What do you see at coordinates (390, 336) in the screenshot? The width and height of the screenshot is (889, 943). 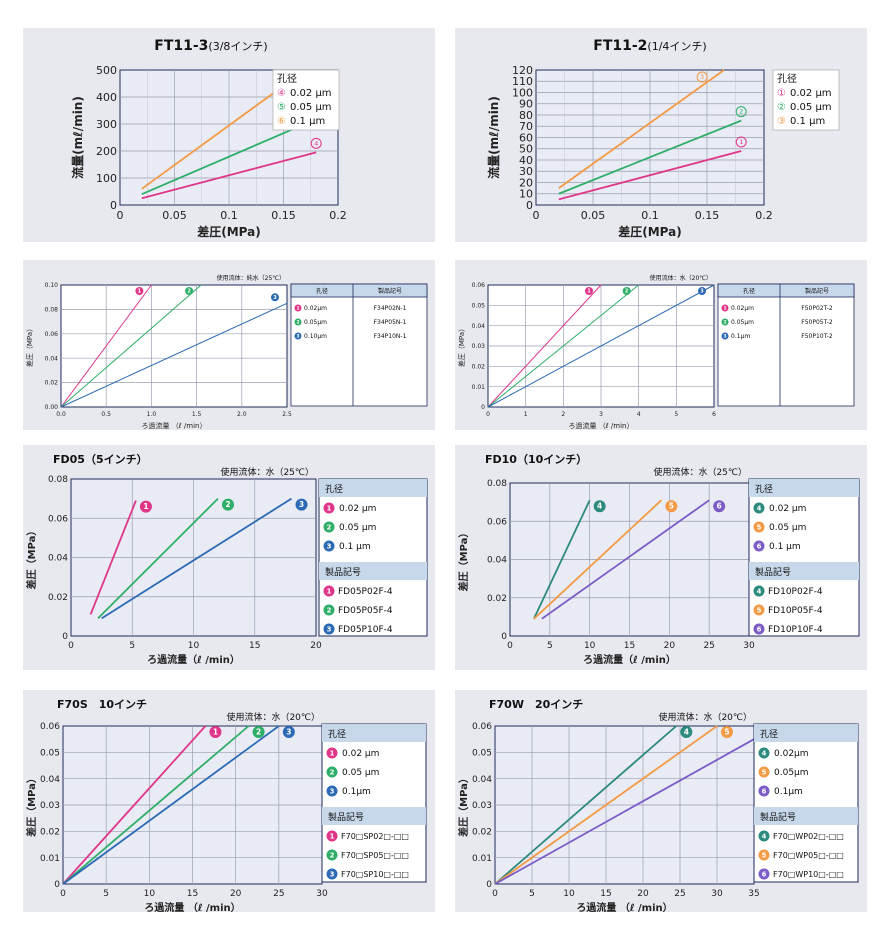 I see `table-row-code: F34P10N-1` at bounding box center [390, 336].